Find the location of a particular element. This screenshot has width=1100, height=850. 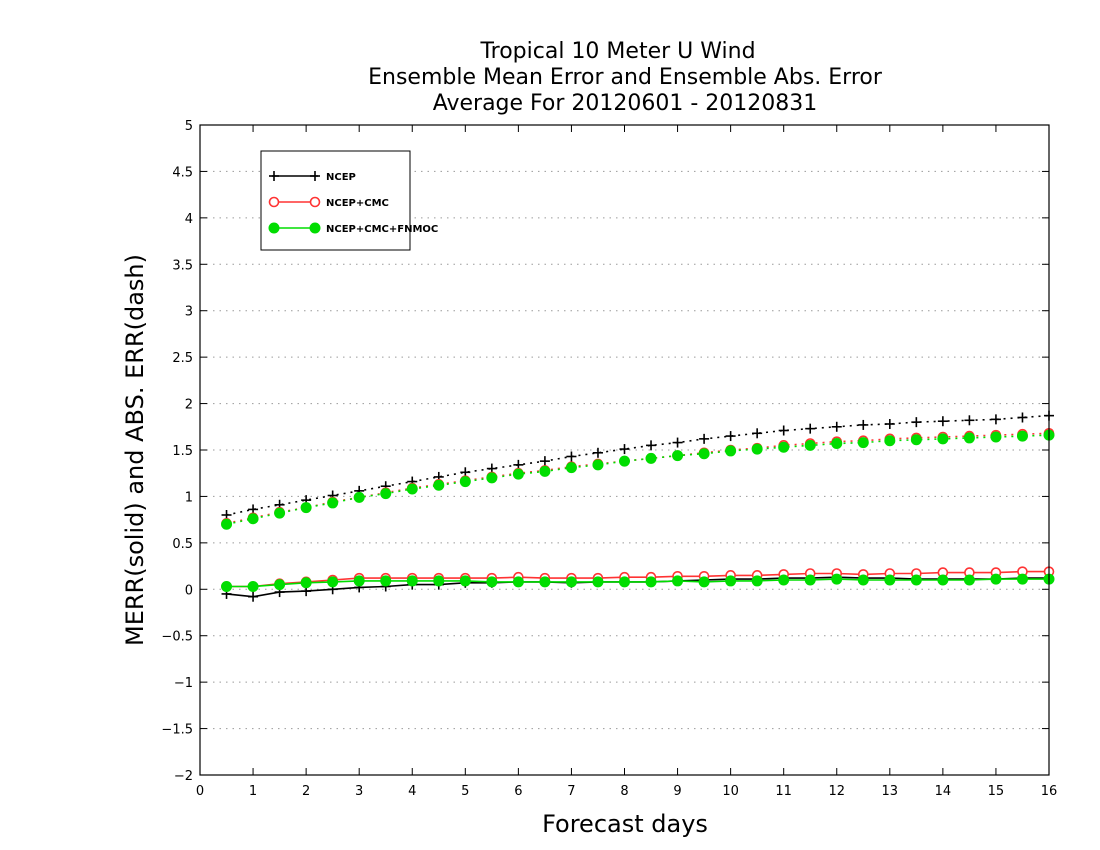

x-tick-label: 9 is located at coordinates (677, 791).